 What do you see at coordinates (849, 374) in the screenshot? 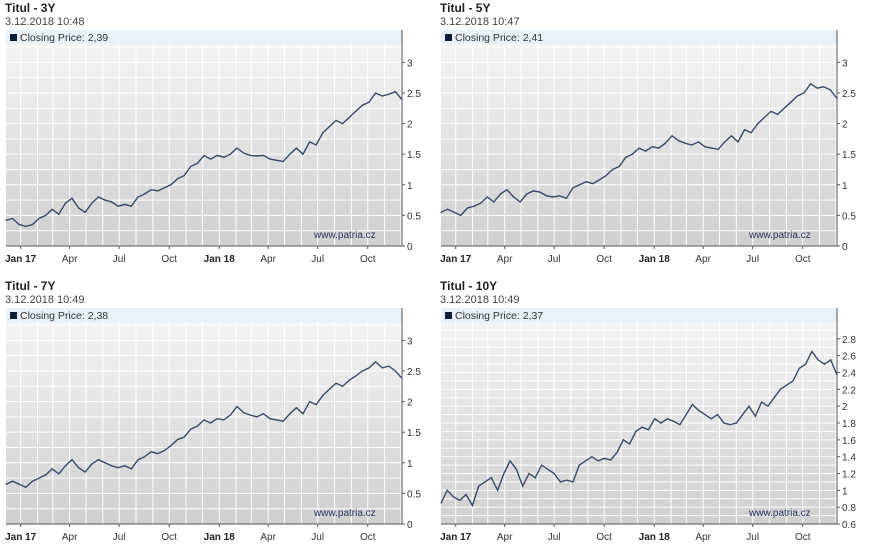
I see `y-tick-label: 2.4` at bounding box center [849, 374].